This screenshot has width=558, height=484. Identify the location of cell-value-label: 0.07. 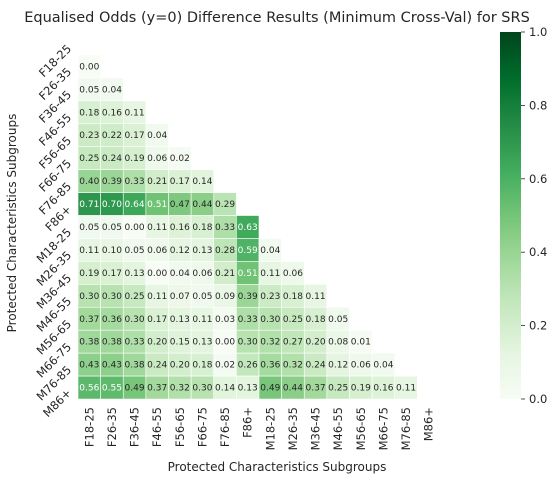
(180, 297).